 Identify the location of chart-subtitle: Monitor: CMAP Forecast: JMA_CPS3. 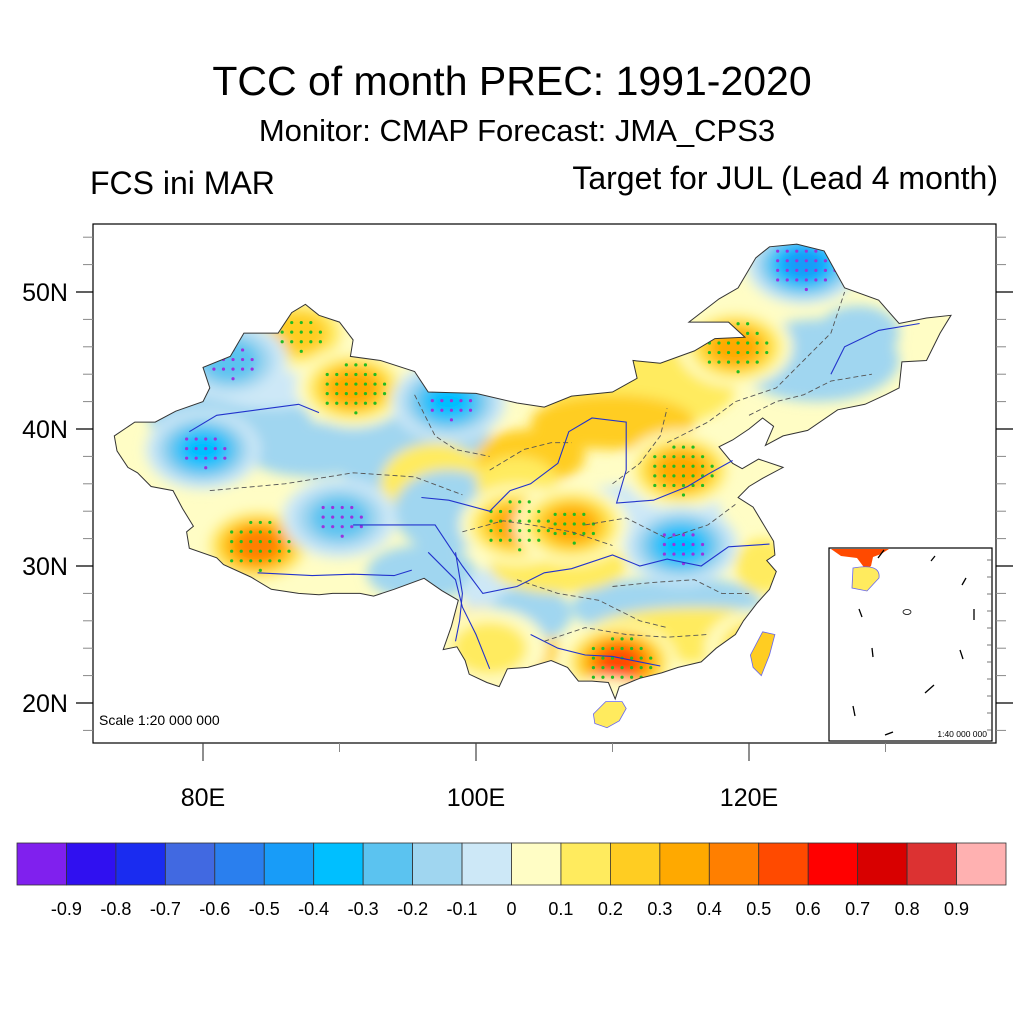
(517, 130).